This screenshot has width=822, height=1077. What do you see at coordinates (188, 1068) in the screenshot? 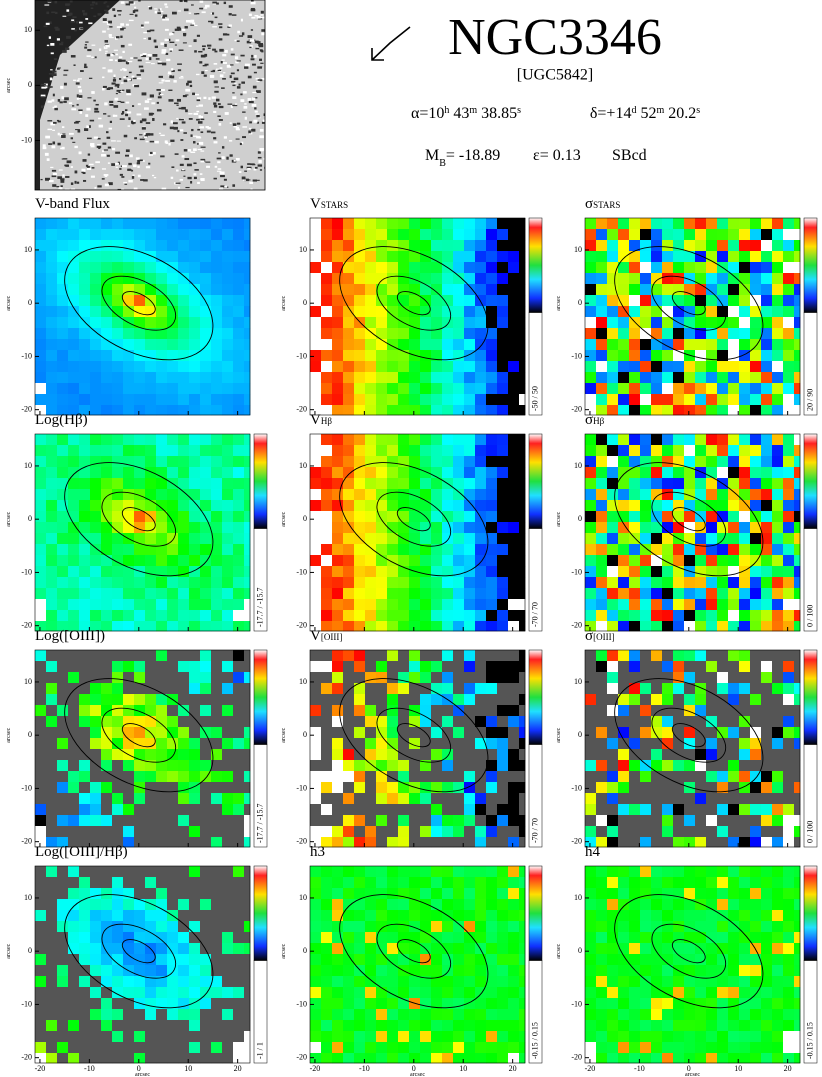
I see `x-tick-label: 10` at bounding box center [188, 1068].